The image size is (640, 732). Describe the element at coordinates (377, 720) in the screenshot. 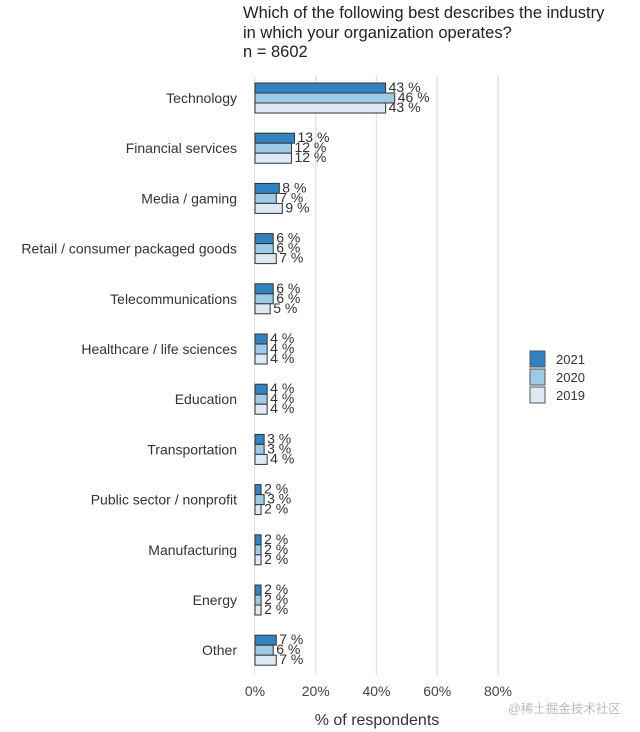

I see `x-axis-title: % of respondents` at that location.